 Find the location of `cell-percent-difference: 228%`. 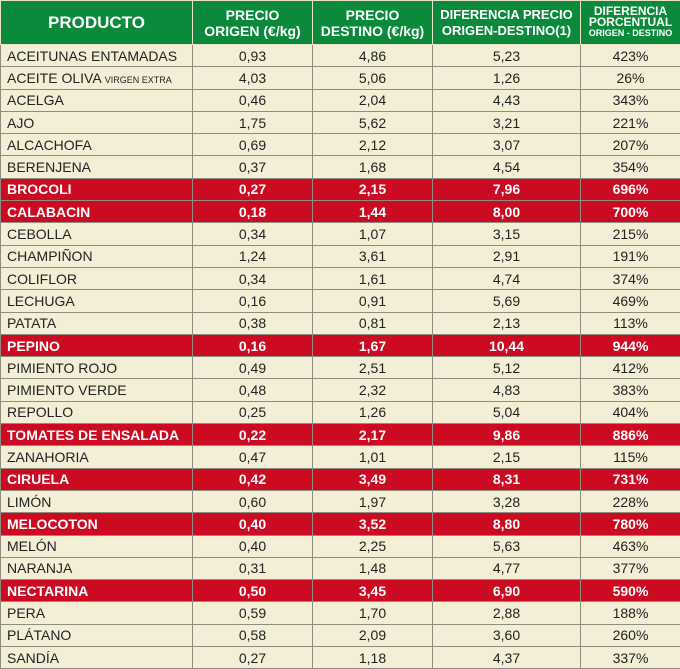

cell-percent-difference: 228% is located at coordinates (630, 501).